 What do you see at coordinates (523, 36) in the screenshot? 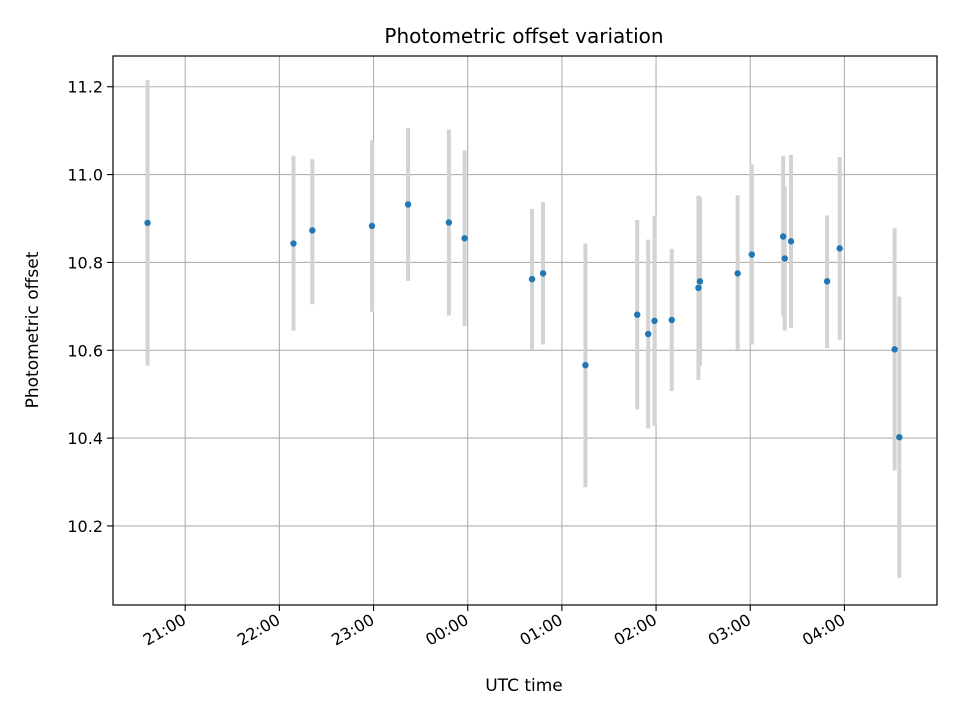
I see `chart-title: Photometric offset variation` at bounding box center [523, 36].